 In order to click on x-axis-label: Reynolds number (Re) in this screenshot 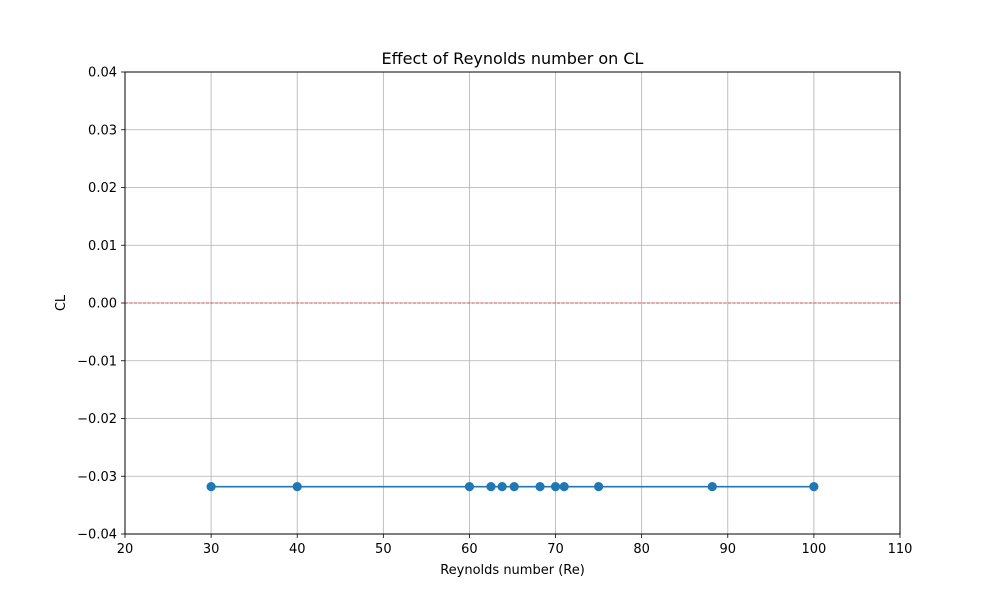, I will do `click(512, 570)`.